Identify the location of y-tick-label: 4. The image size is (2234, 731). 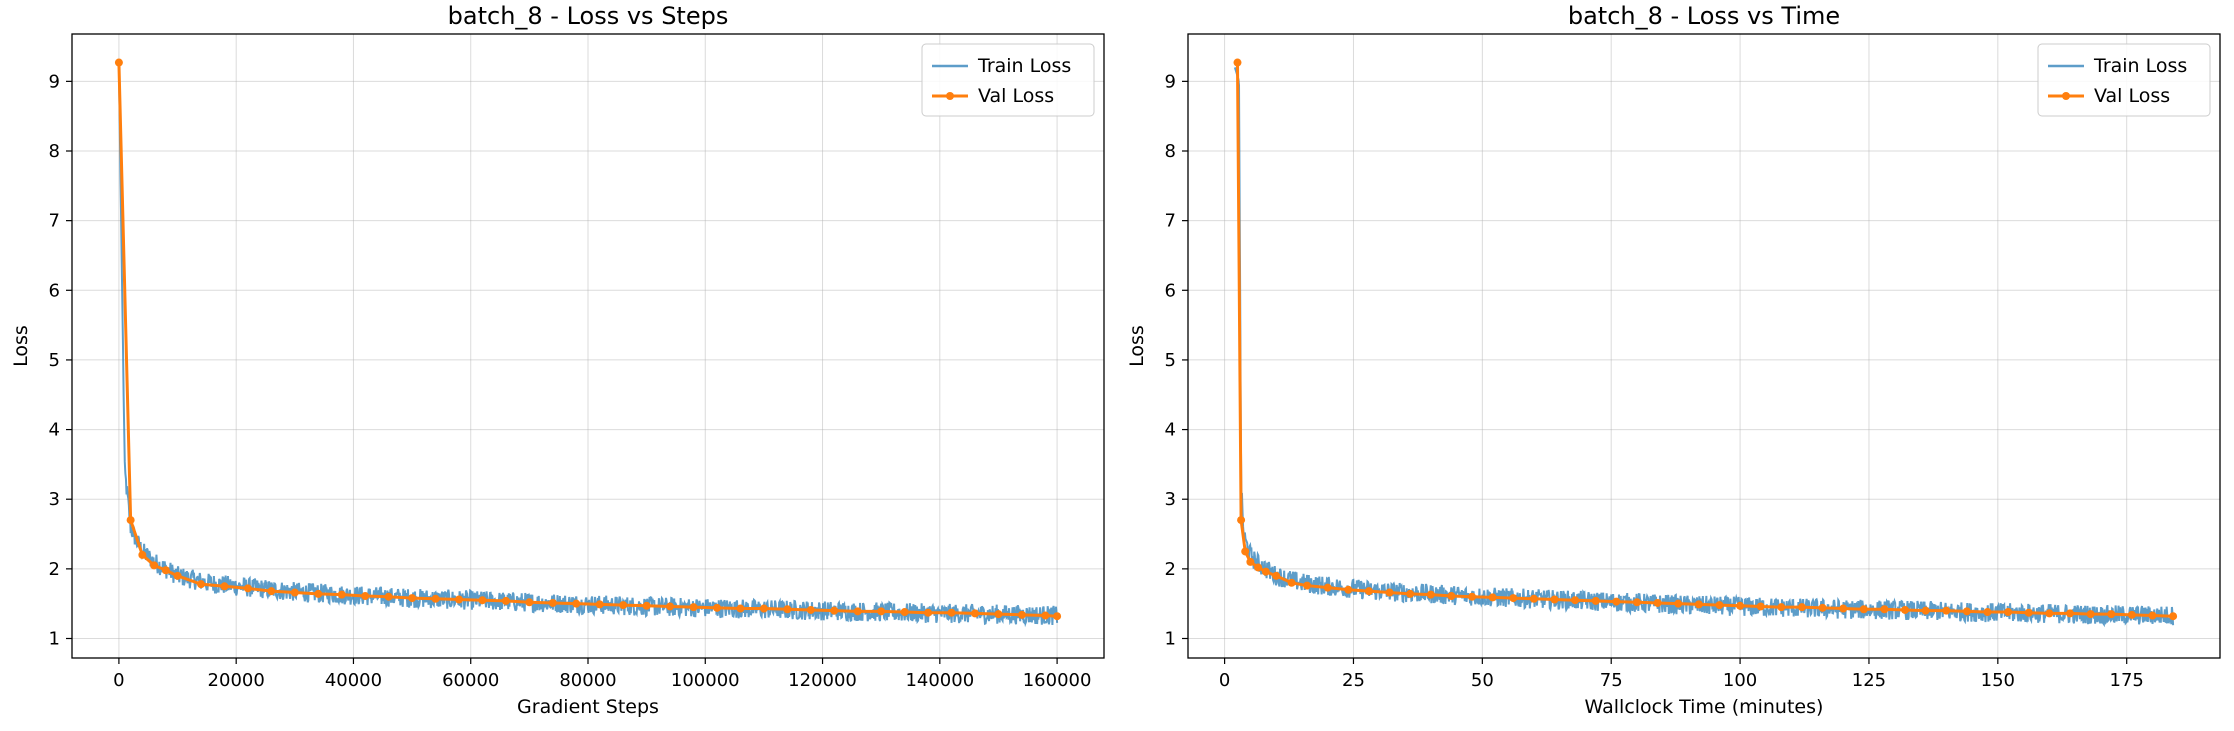
(1170, 430).